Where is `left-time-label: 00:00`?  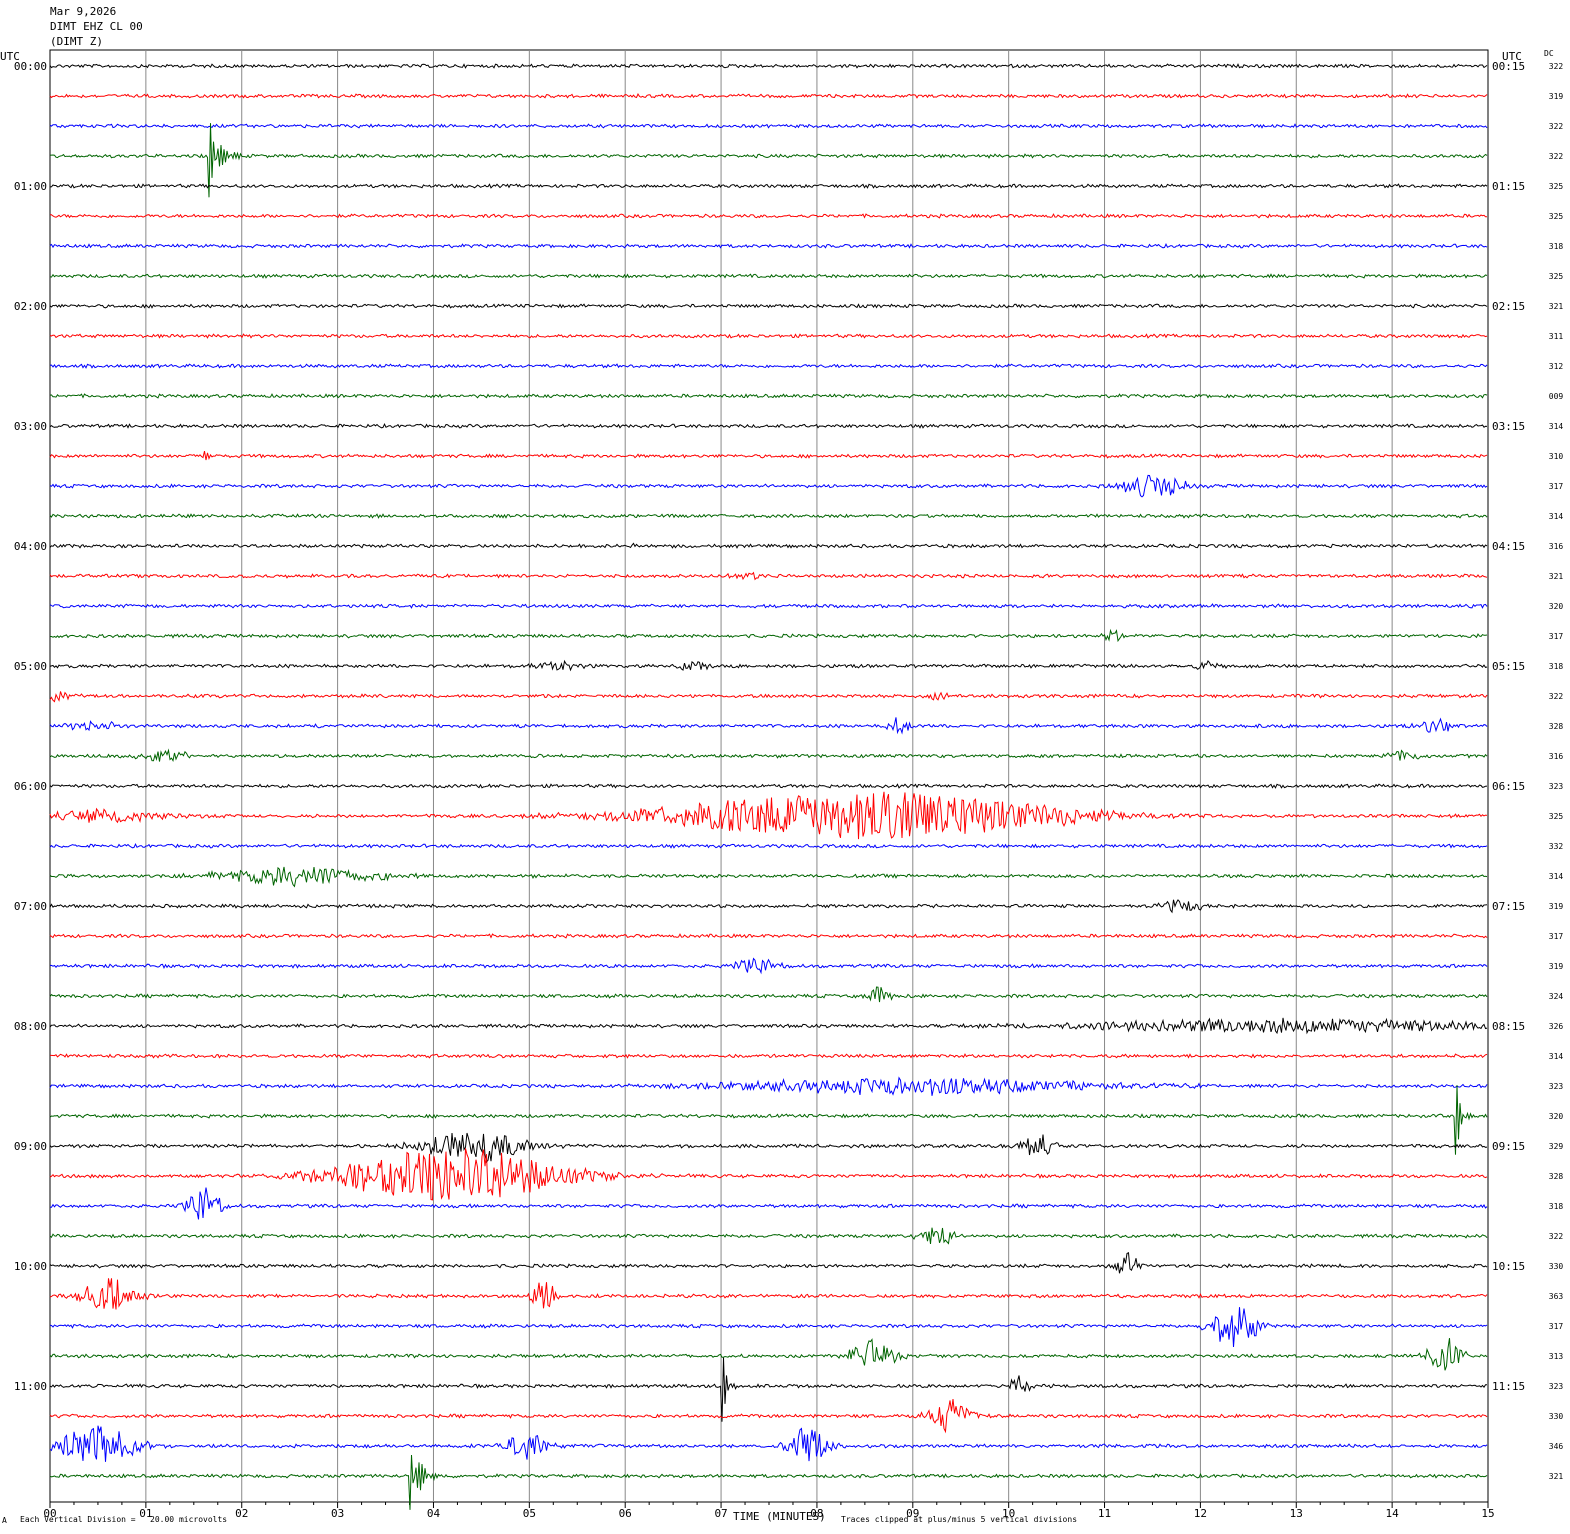 left-time-label: 00:00 is located at coordinates (30, 66).